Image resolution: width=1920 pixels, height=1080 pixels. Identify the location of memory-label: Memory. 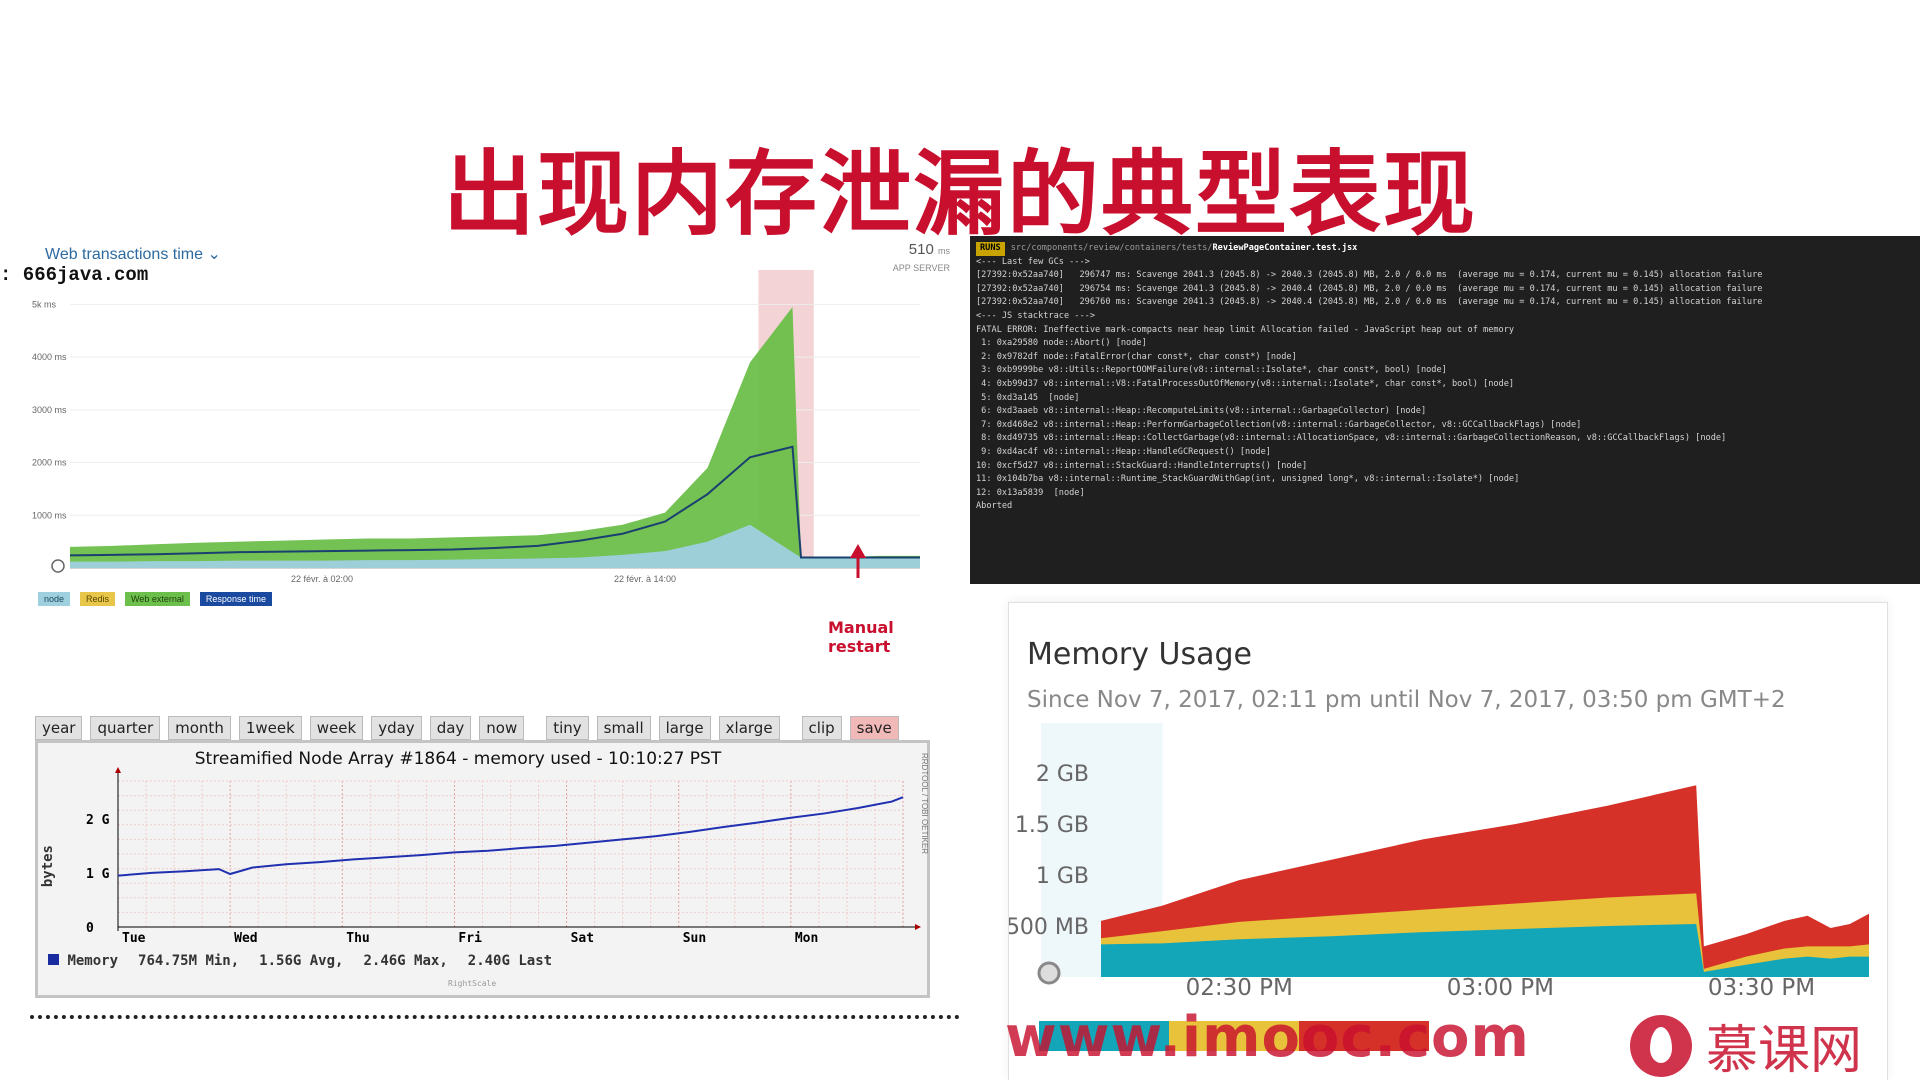
(93, 961).